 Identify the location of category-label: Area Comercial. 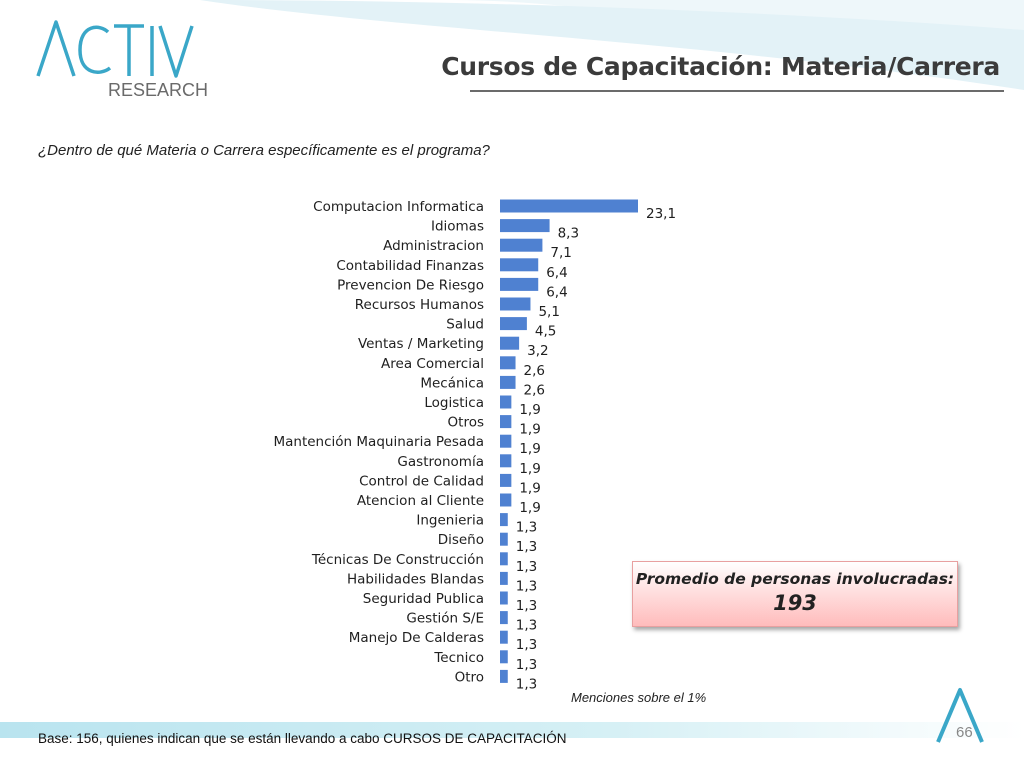
(432, 364).